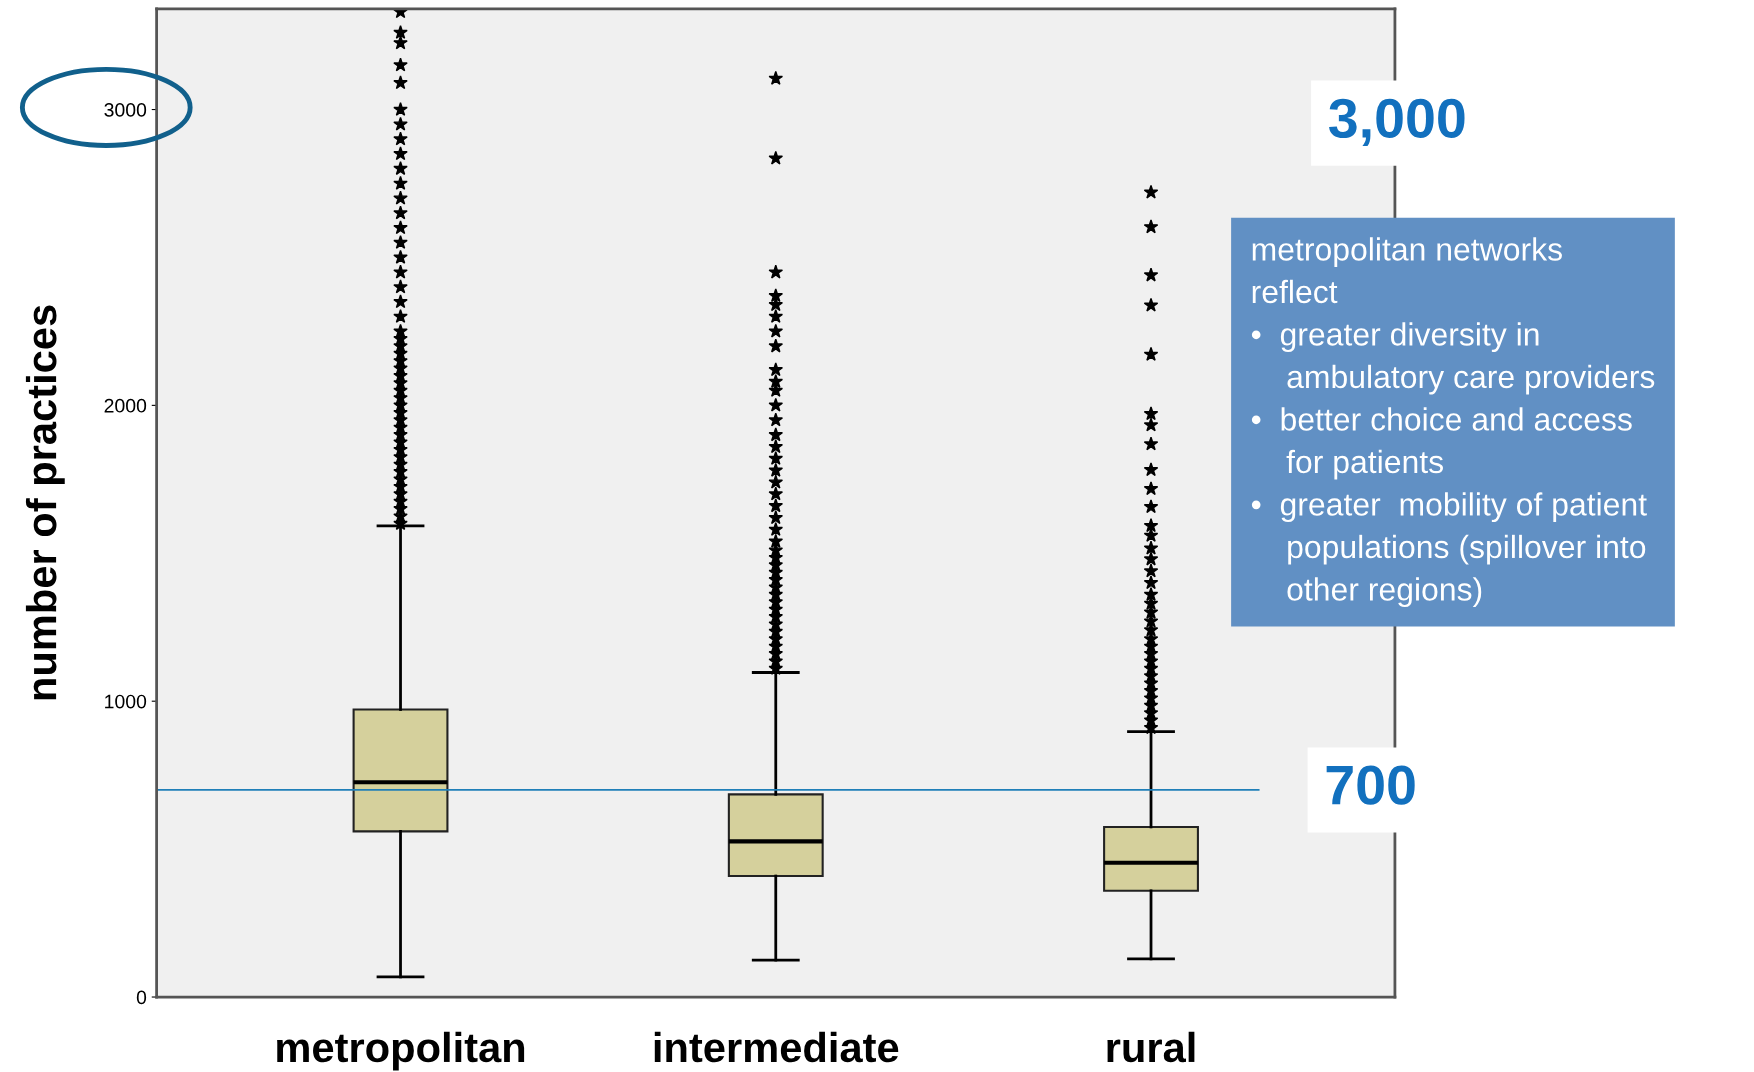 This screenshot has width=1754, height=1072. Describe the element at coordinates (125, 110) in the screenshot. I see `y-tick-label: 3000` at that location.